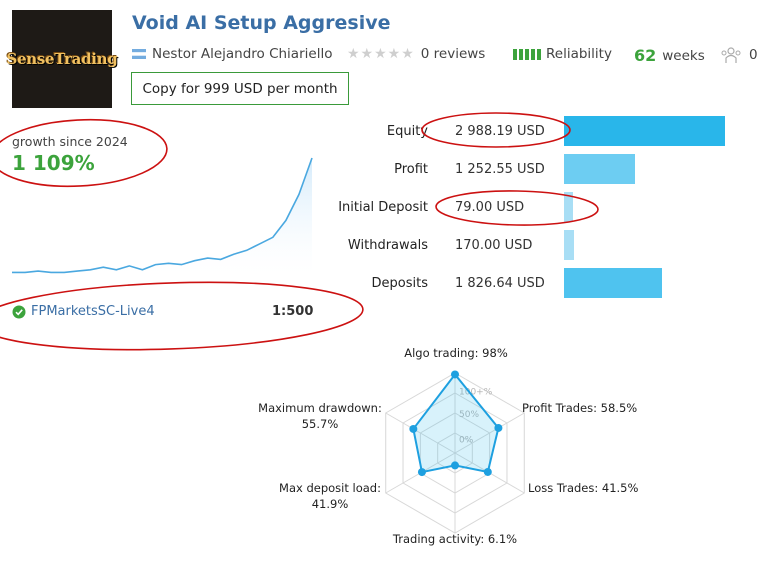  Describe the element at coordinates (500, 283) in the screenshot. I see `stat-value: 1 826.64 USD` at that location.